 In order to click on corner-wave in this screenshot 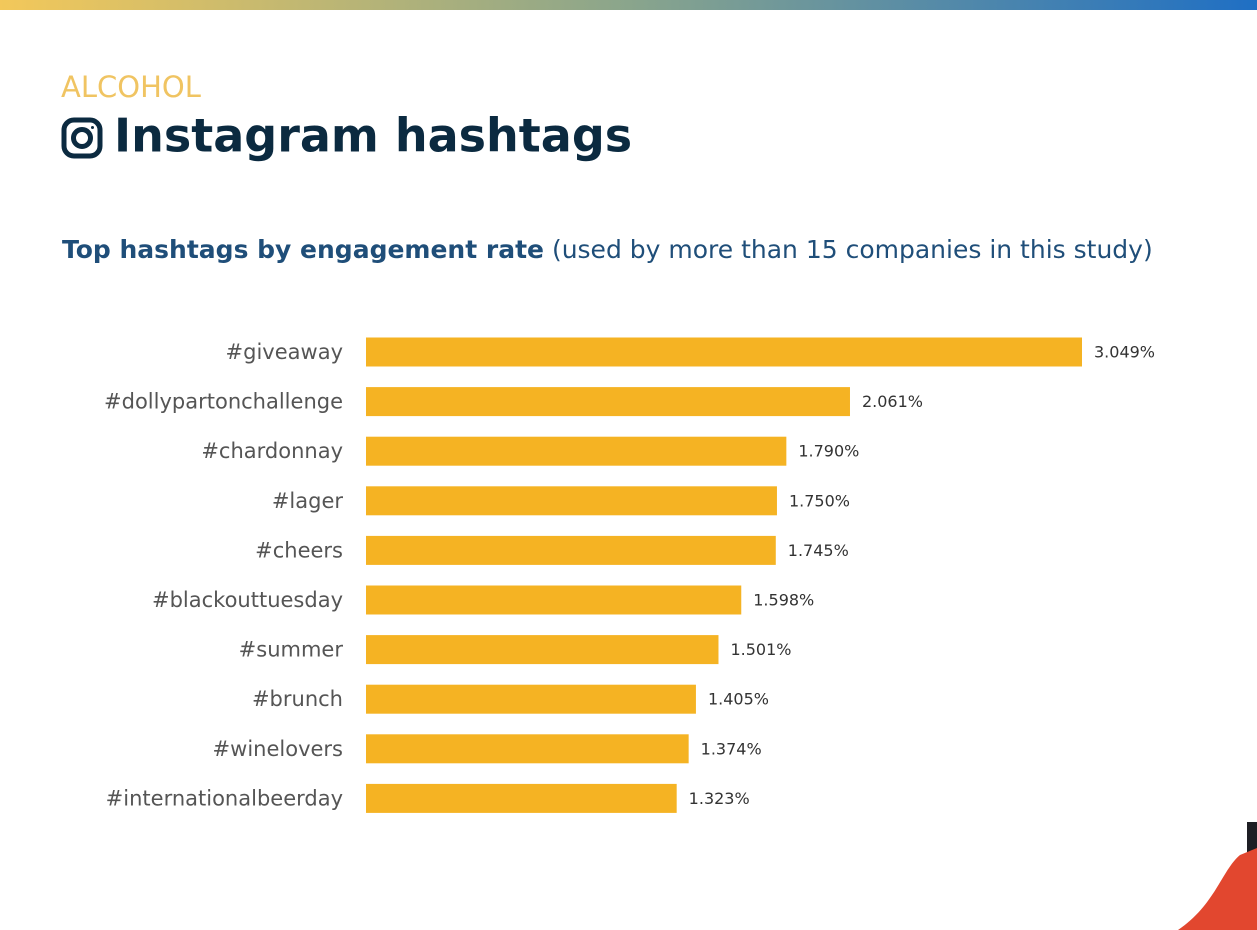, I will do `click(1217, 889)`.